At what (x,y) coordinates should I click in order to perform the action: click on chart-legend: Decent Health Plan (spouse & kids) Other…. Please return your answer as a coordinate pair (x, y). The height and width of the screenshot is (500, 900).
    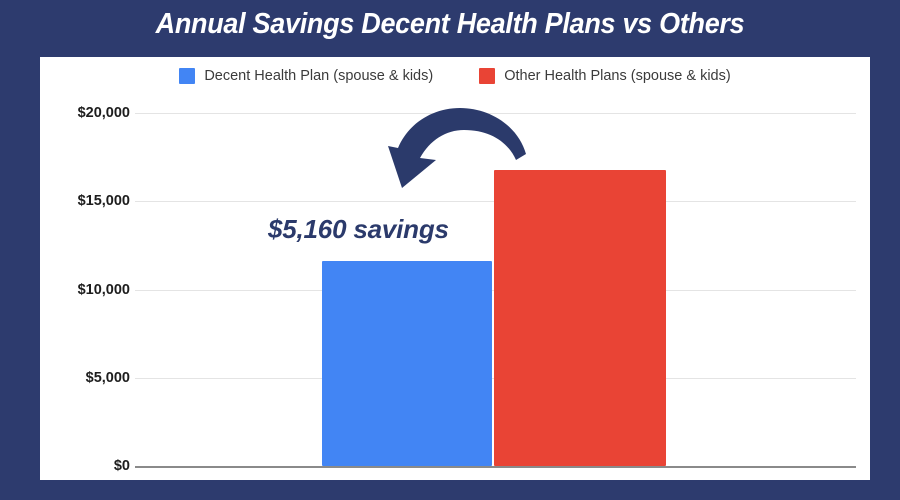
    Looking at the image, I should click on (455, 76).